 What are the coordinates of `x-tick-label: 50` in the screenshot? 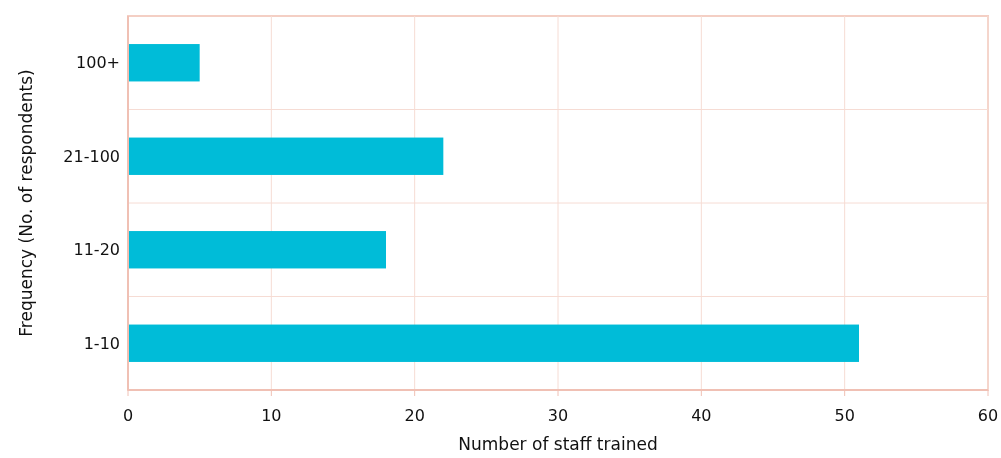 It's located at (844, 415).